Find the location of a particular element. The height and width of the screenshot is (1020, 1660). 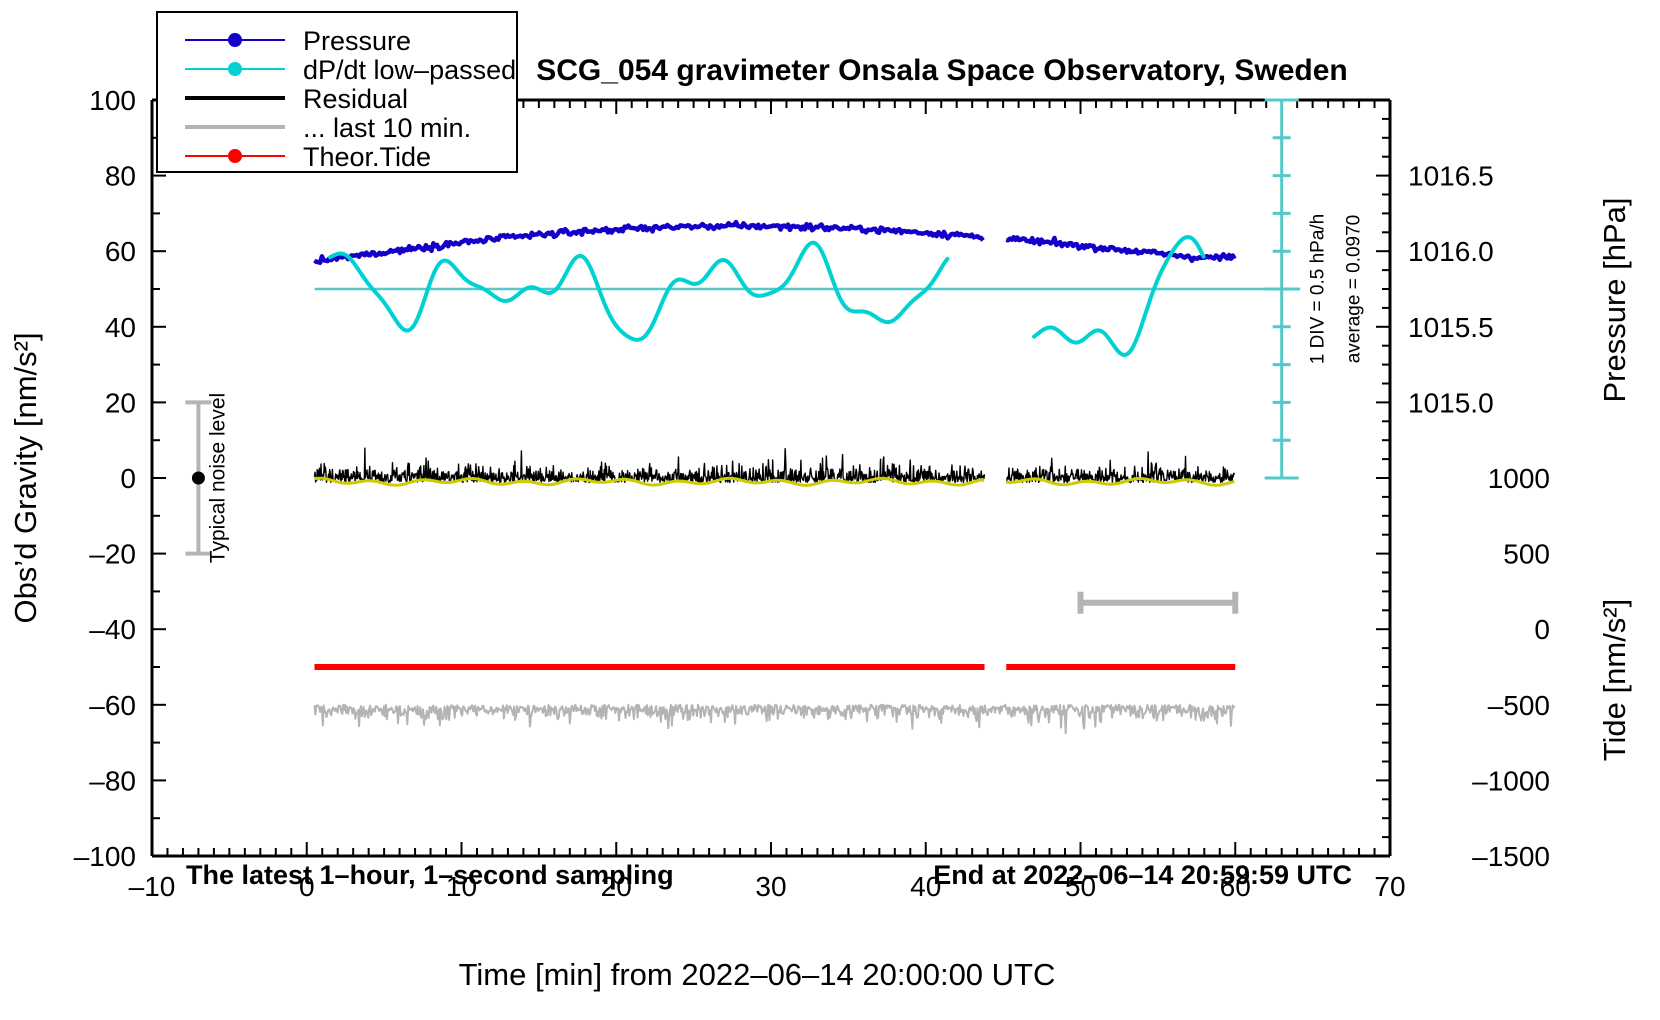

average-label: average = 0.0970 is located at coordinates (1354, 289).